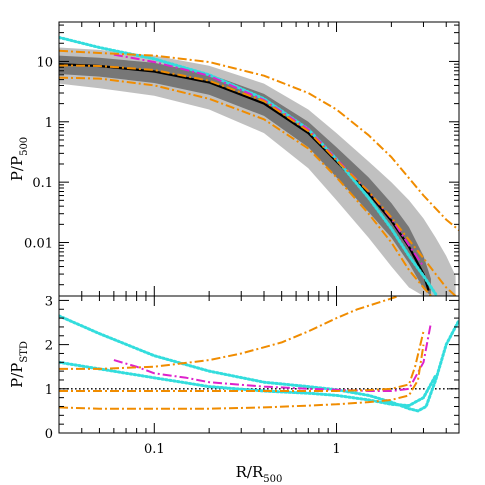 The width and height of the screenshot is (485, 485). I want to click on bottom-ylabel-main: P/P, so click(17, 375).